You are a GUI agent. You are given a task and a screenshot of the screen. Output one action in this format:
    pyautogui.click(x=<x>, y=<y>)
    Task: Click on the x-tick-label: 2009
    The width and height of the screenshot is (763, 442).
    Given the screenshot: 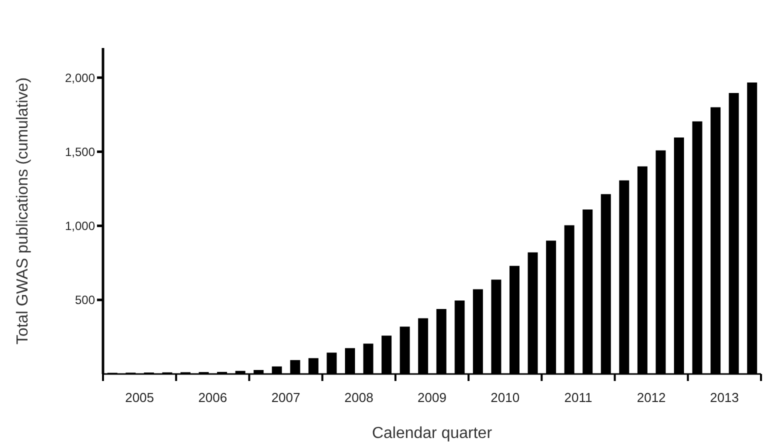 What is the action you would take?
    pyautogui.click(x=432, y=397)
    